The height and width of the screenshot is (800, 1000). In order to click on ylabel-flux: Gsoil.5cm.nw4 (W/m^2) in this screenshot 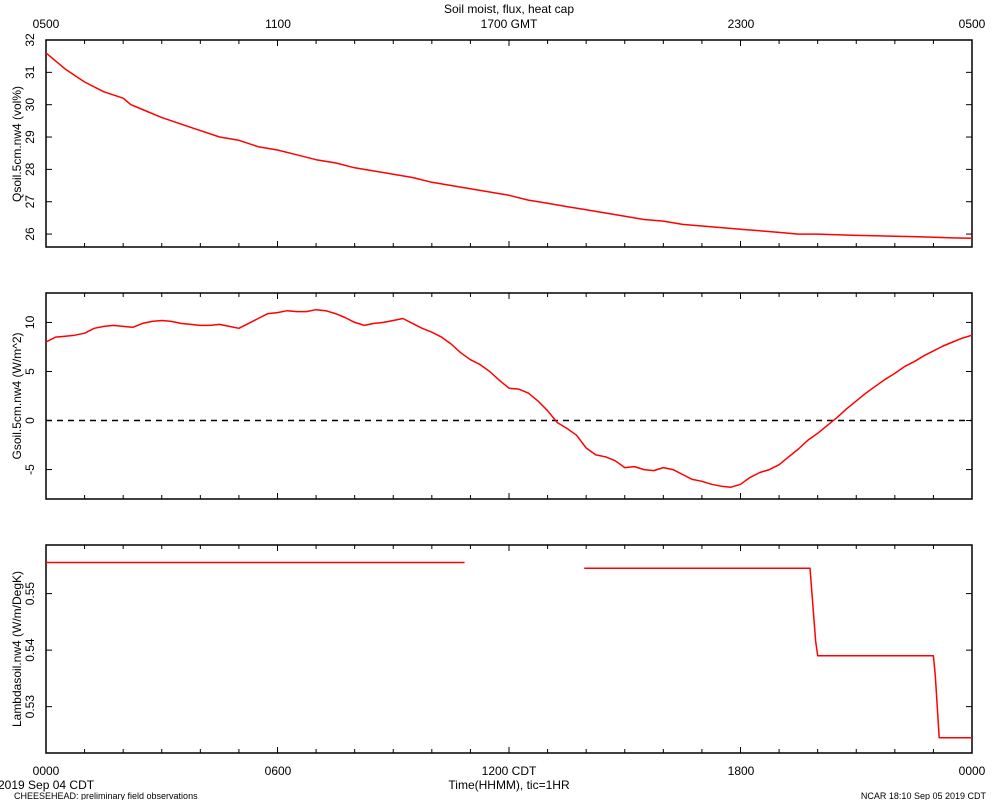, I will do `click(17, 396)`.